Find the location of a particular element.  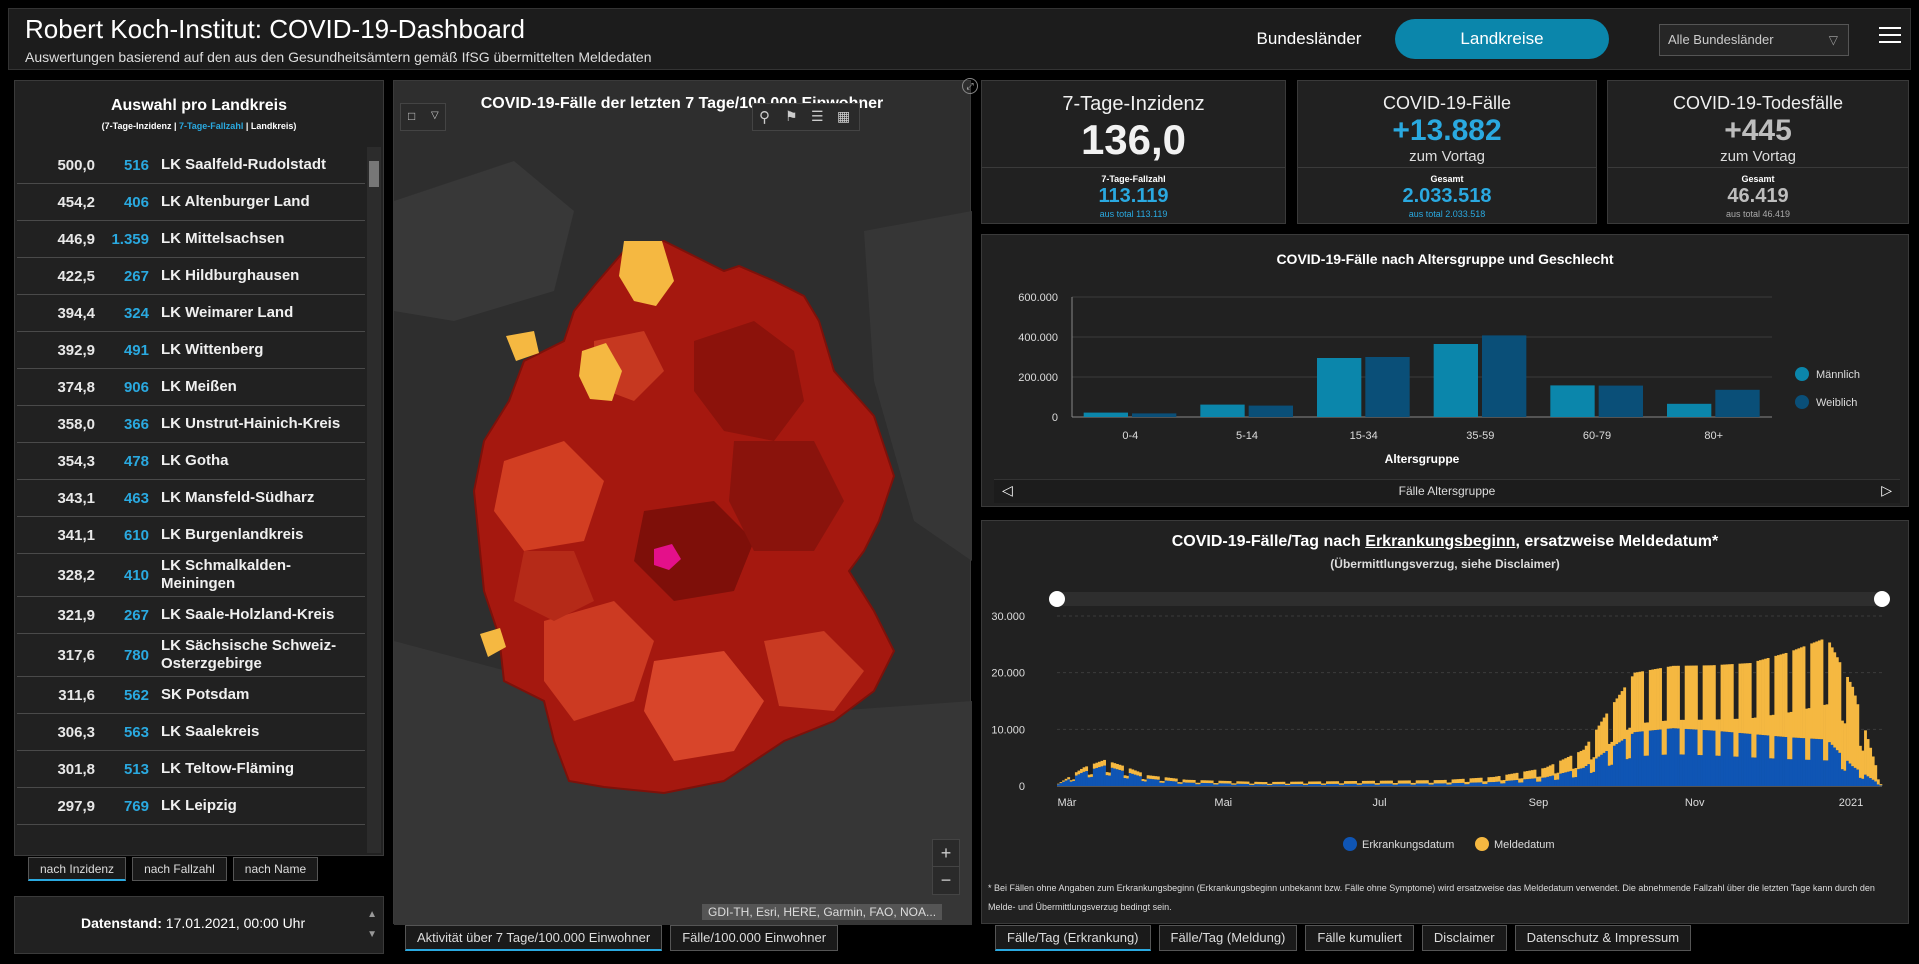

list-item: 374,8 906 LK Meißen is located at coordinates (191, 387).